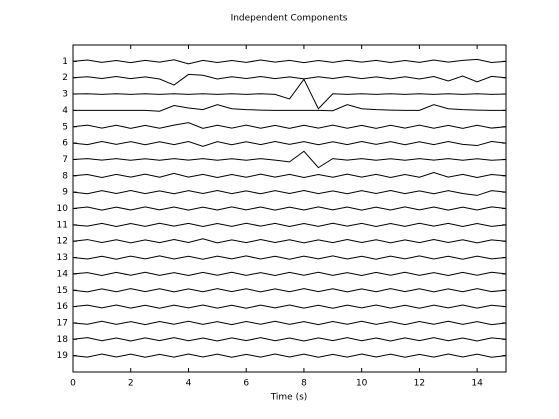 The image size is (559, 419). Describe the element at coordinates (189, 384) in the screenshot. I see `x-tick-label: 4` at that location.